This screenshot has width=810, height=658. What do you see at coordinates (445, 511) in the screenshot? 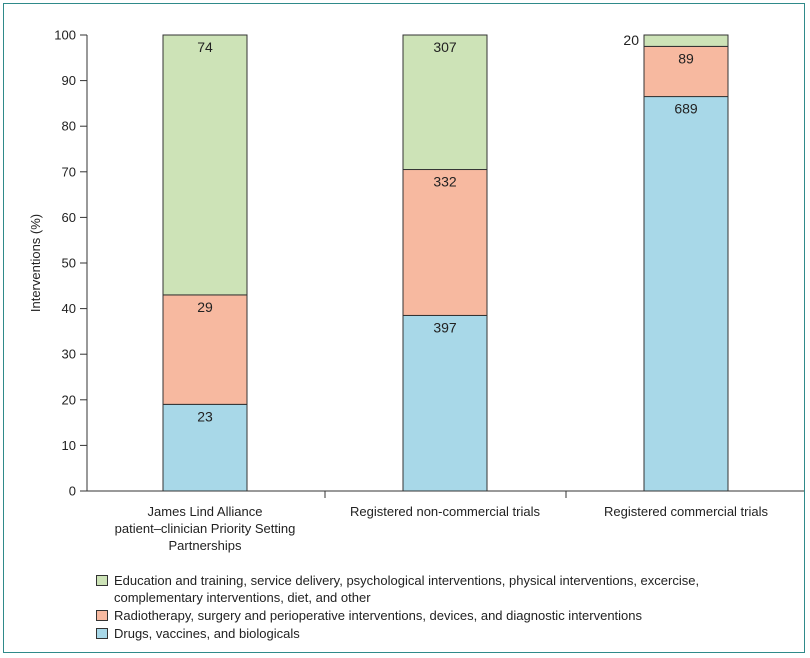
I see `category-label: Registered non-commercial trials` at bounding box center [445, 511].